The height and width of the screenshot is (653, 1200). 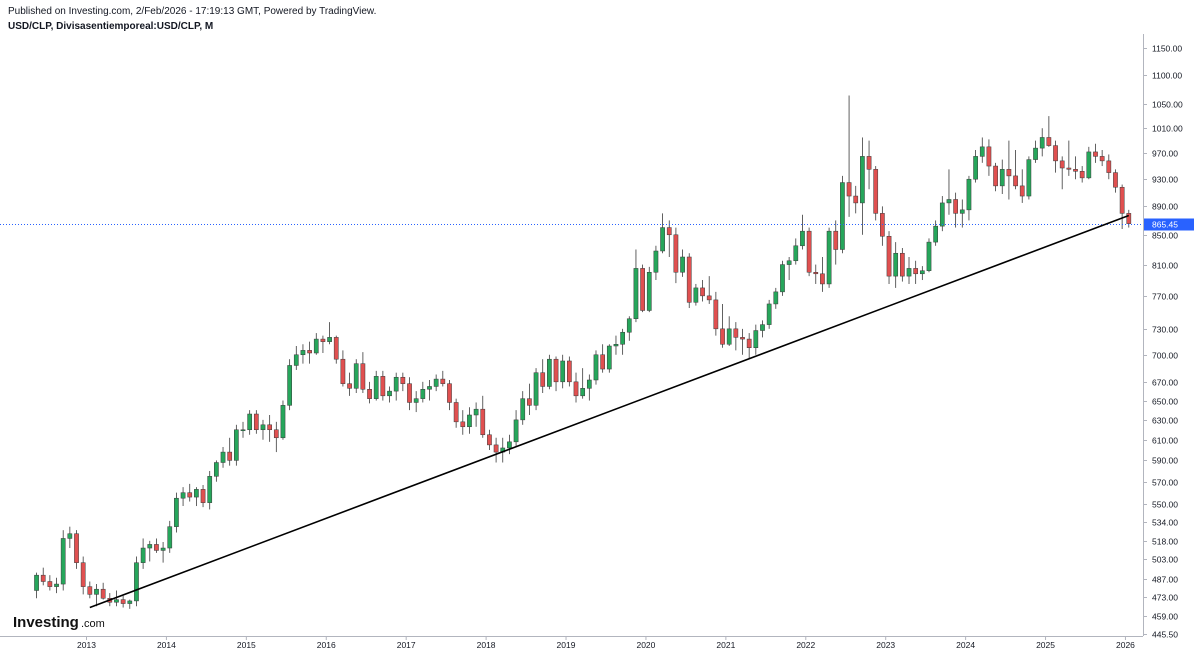 What do you see at coordinates (1165, 356) in the screenshot?
I see `y-tick-label: 700.00` at bounding box center [1165, 356].